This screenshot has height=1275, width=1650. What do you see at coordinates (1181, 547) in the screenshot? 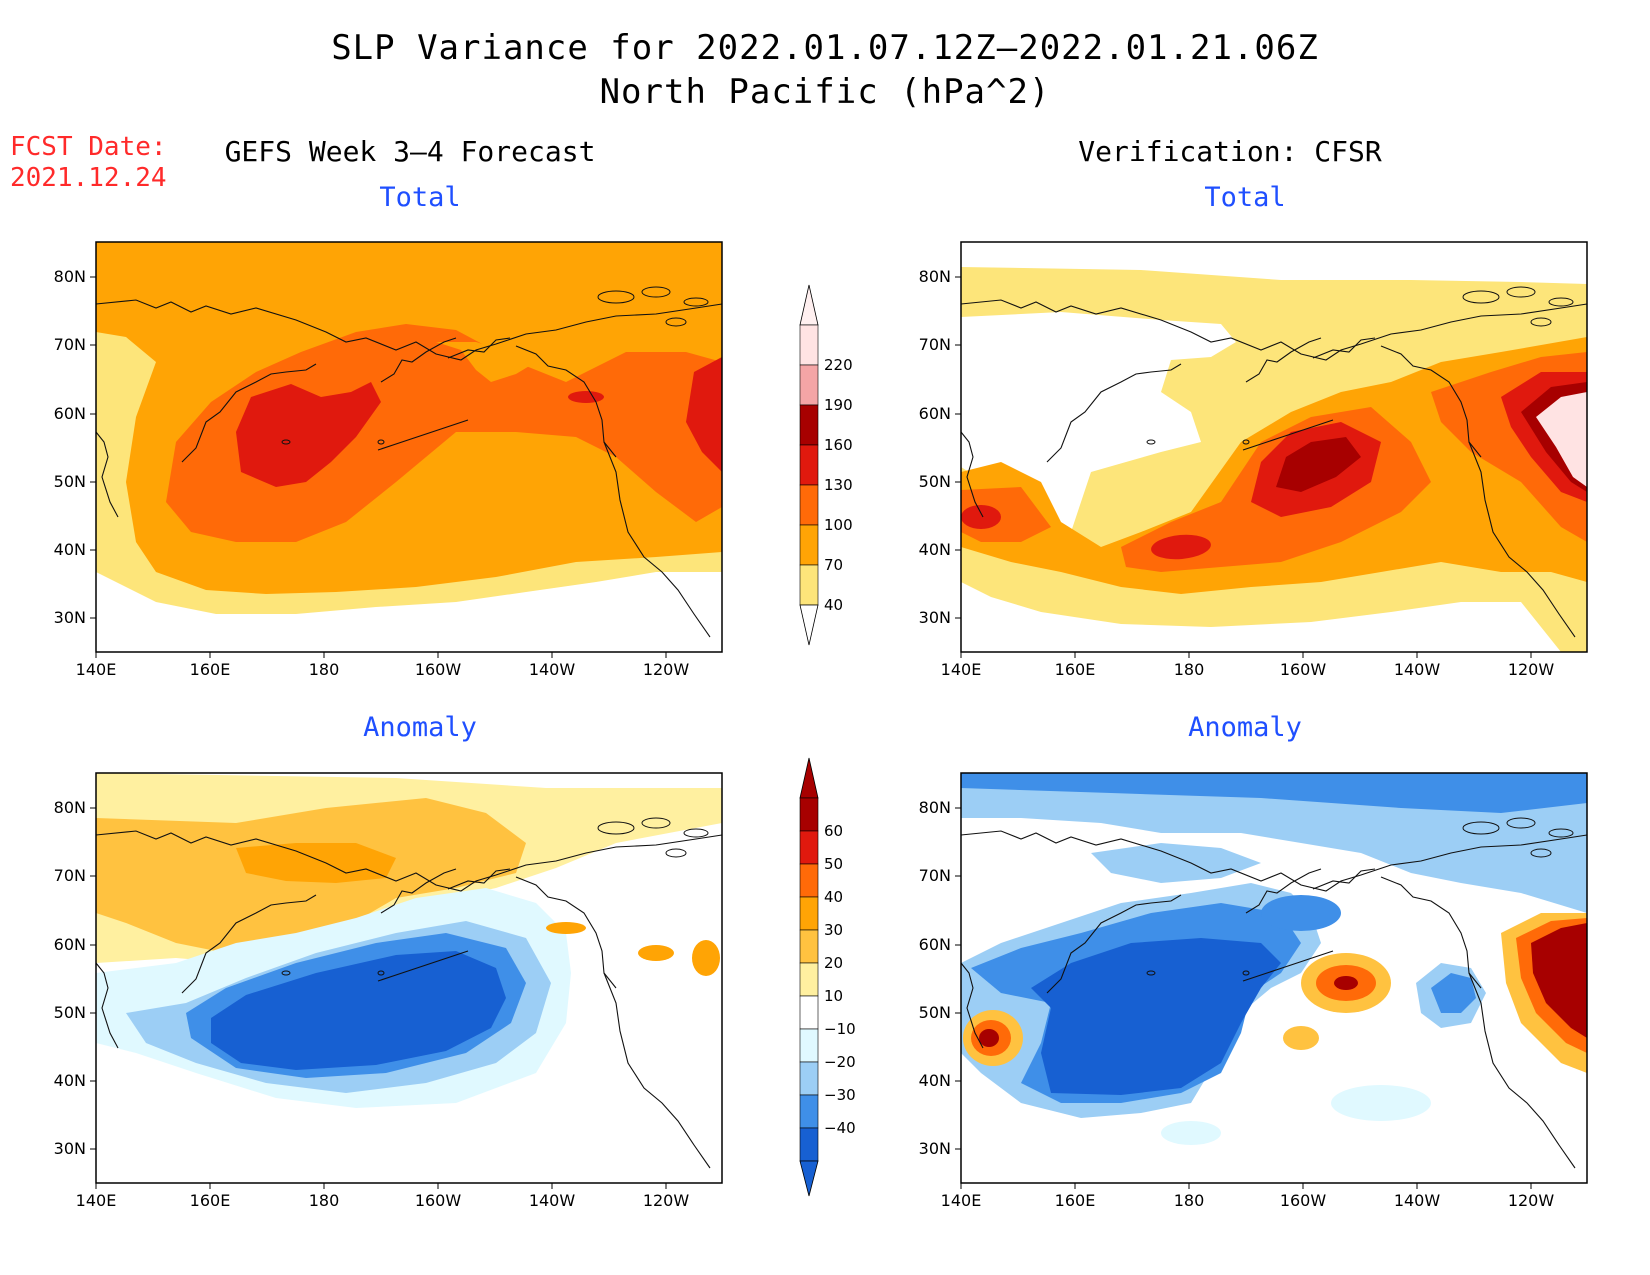
I see `shade-130-mid` at bounding box center [1181, 547].